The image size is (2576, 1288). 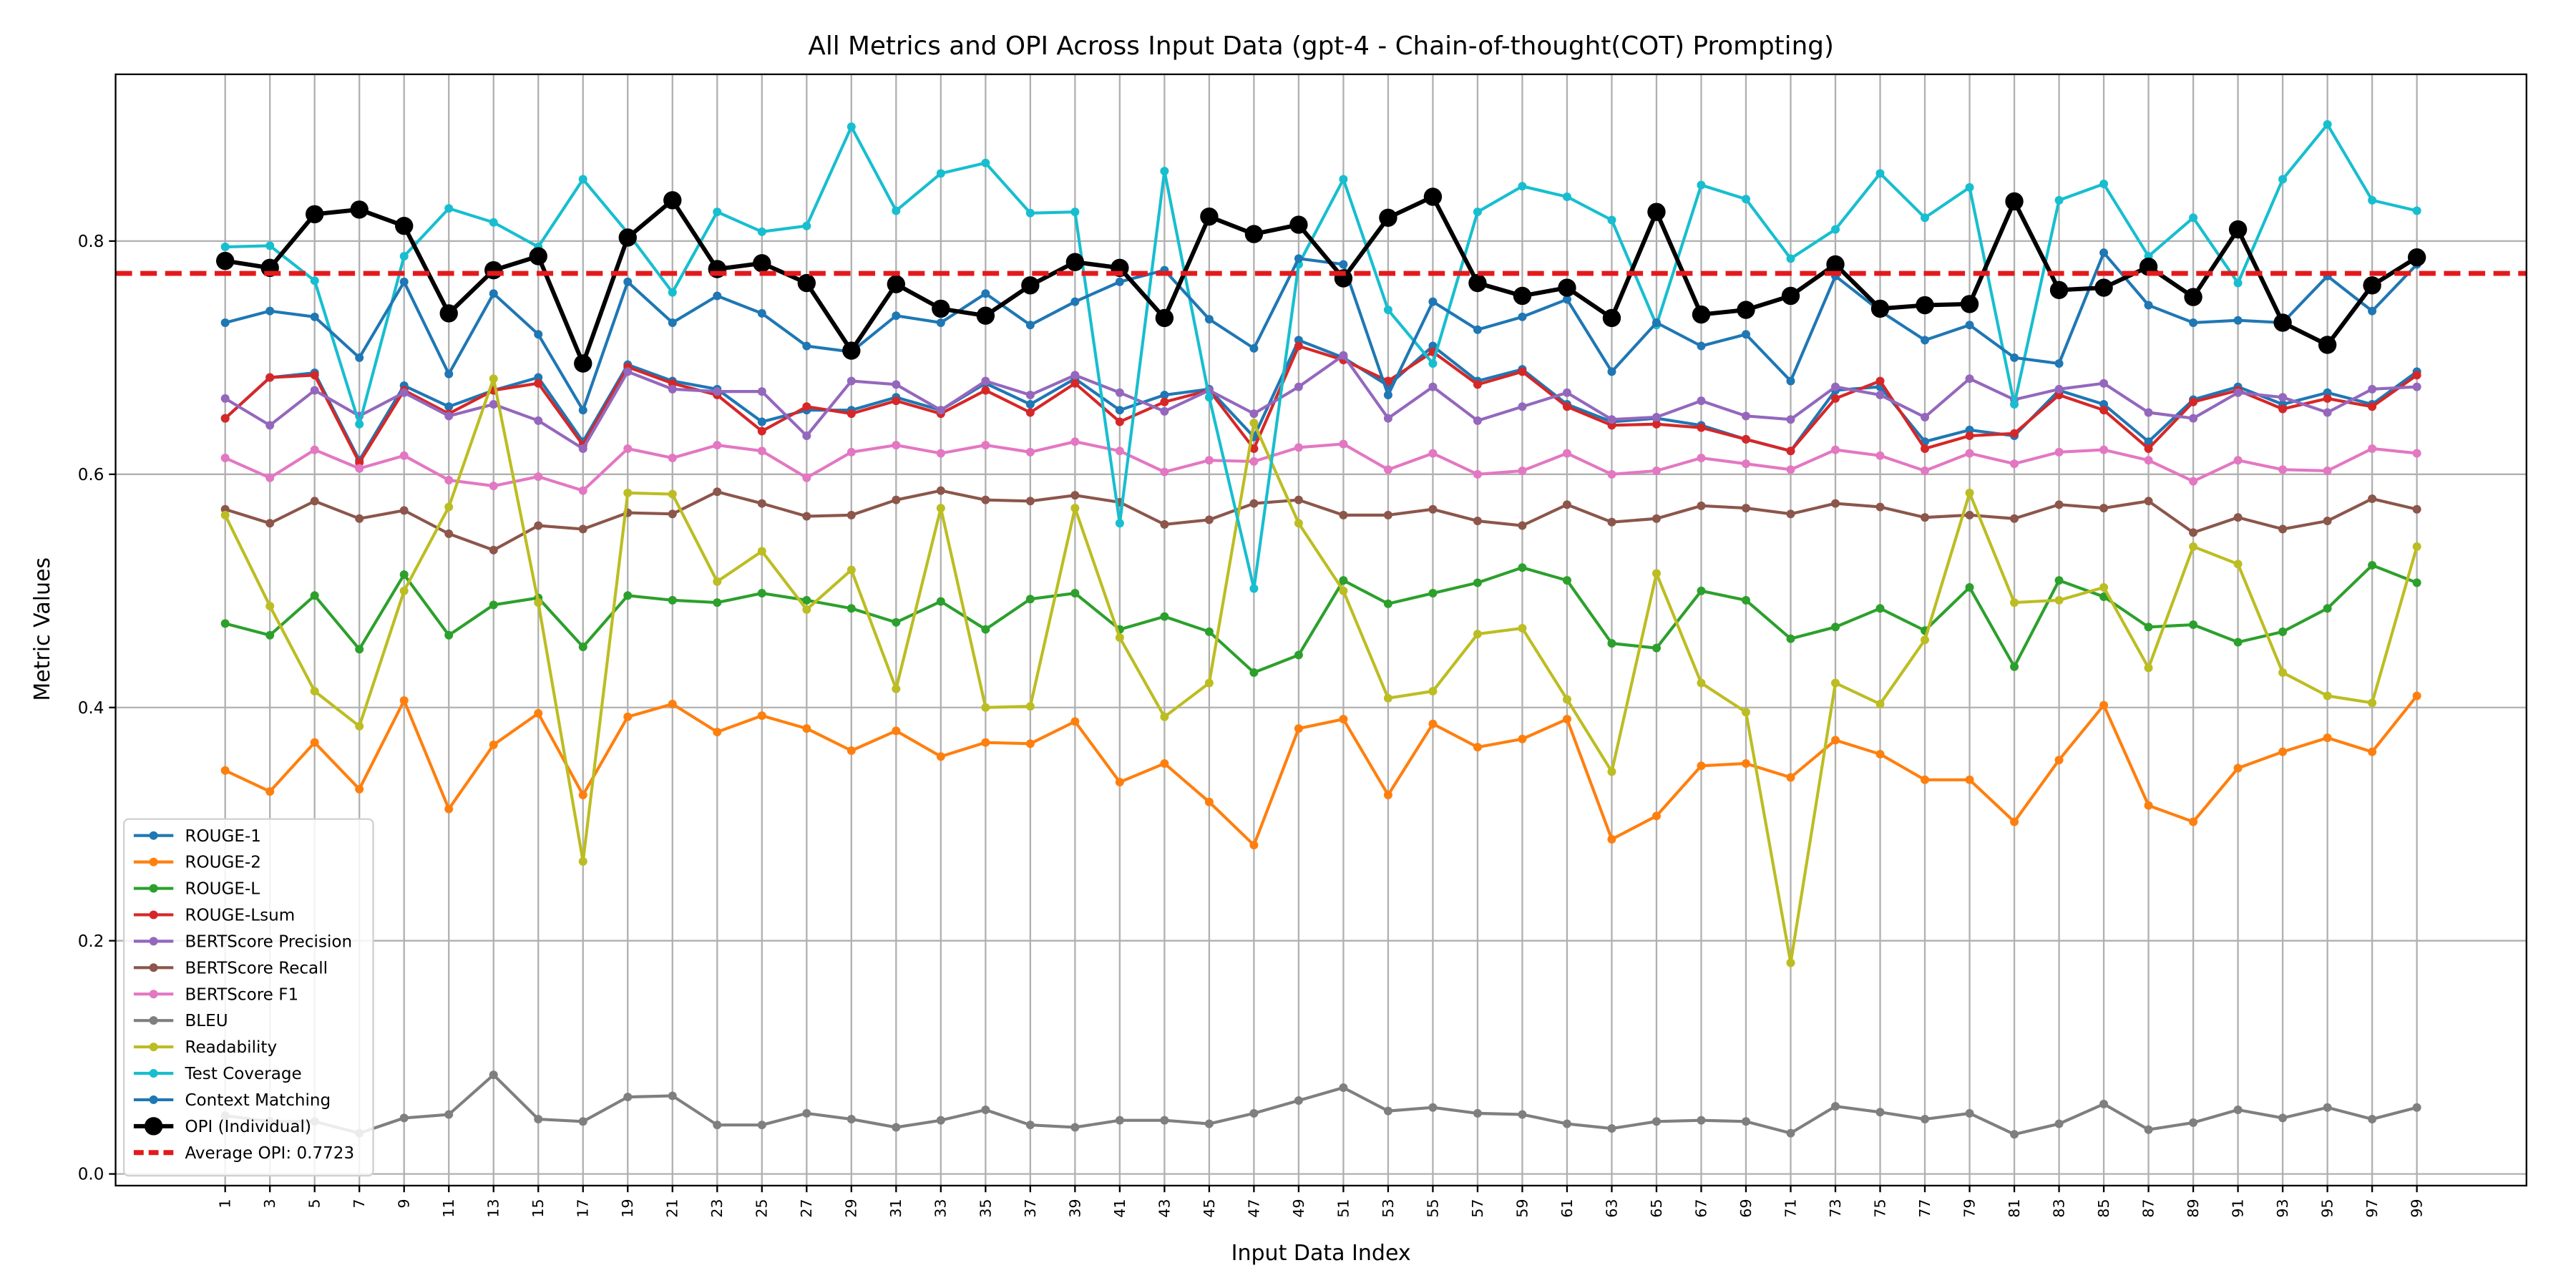 What do you see at coordinates (1321, 1104) in the screenshot?
I see `series-line` at bounding box center [1321, 1104].